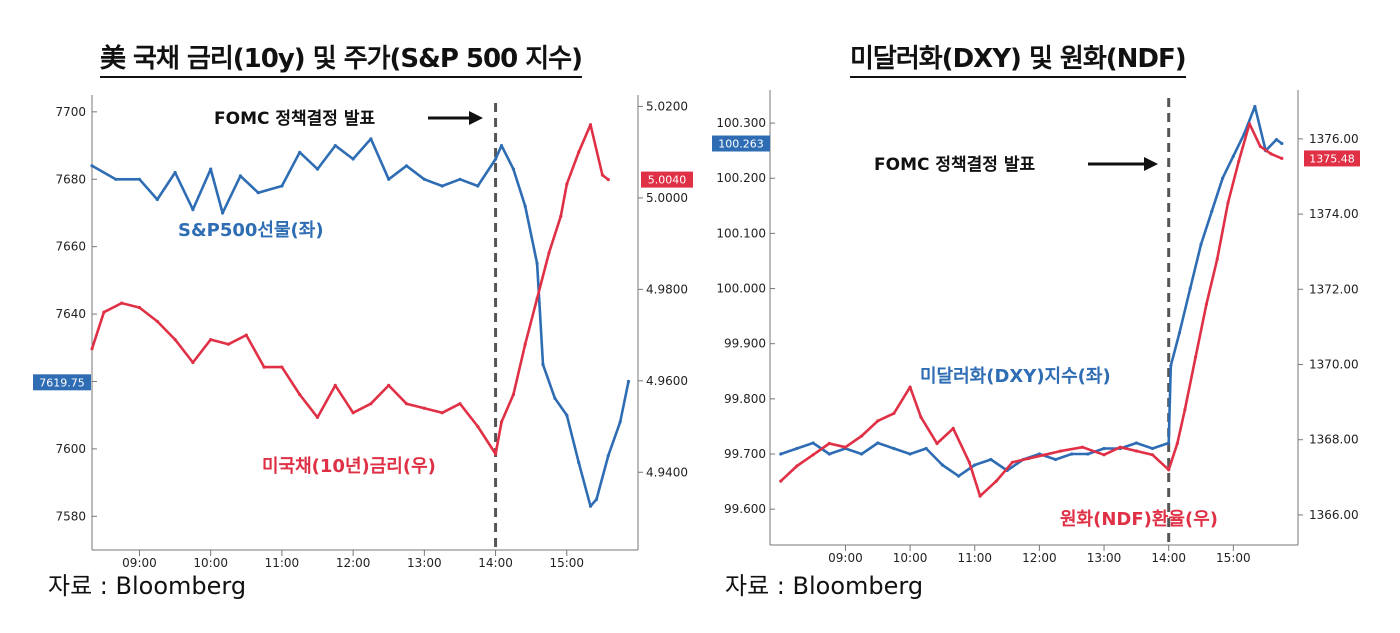 This screenshot has height=633, width=1400. I want to click on x-tick-label: 11:00, so click(282, 563).